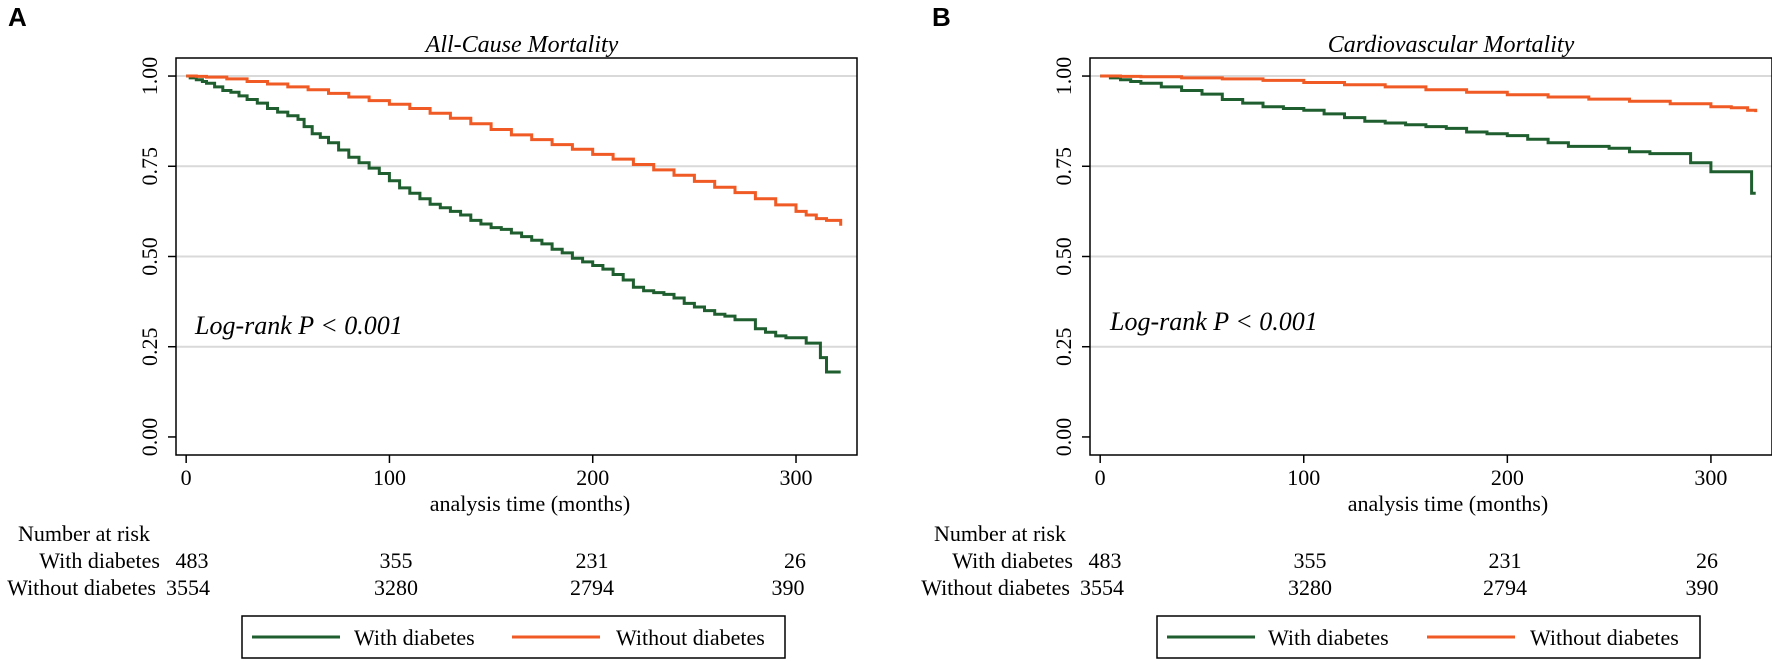 This screenshot has height=661, width=1772. Describe the element at coordinates (1448, 503) in the screenshot. I see `panel-b-xlabel: analysis time (months)` at that location.